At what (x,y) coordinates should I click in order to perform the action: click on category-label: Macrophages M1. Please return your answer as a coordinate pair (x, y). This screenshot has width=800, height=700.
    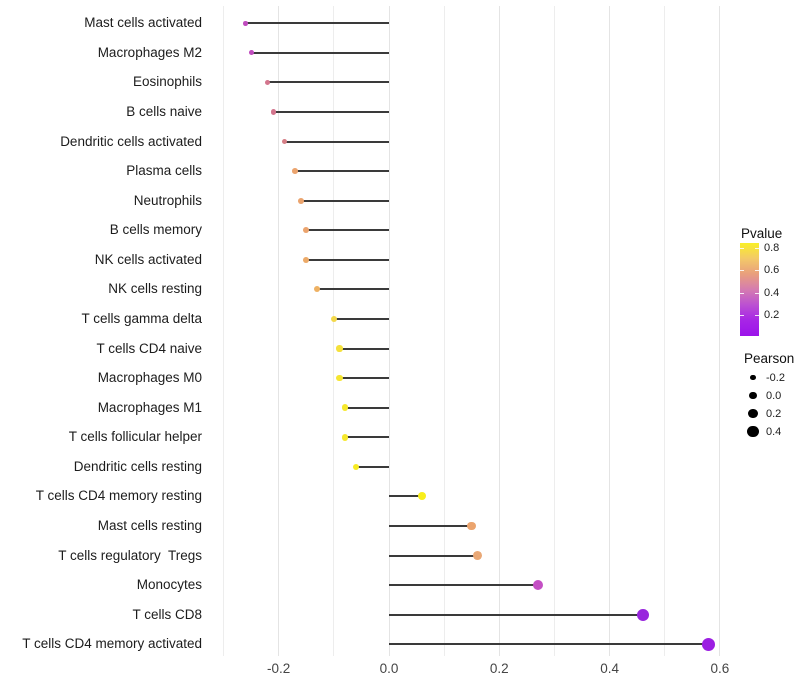
    Looking at the image, I should click on (149, 407).